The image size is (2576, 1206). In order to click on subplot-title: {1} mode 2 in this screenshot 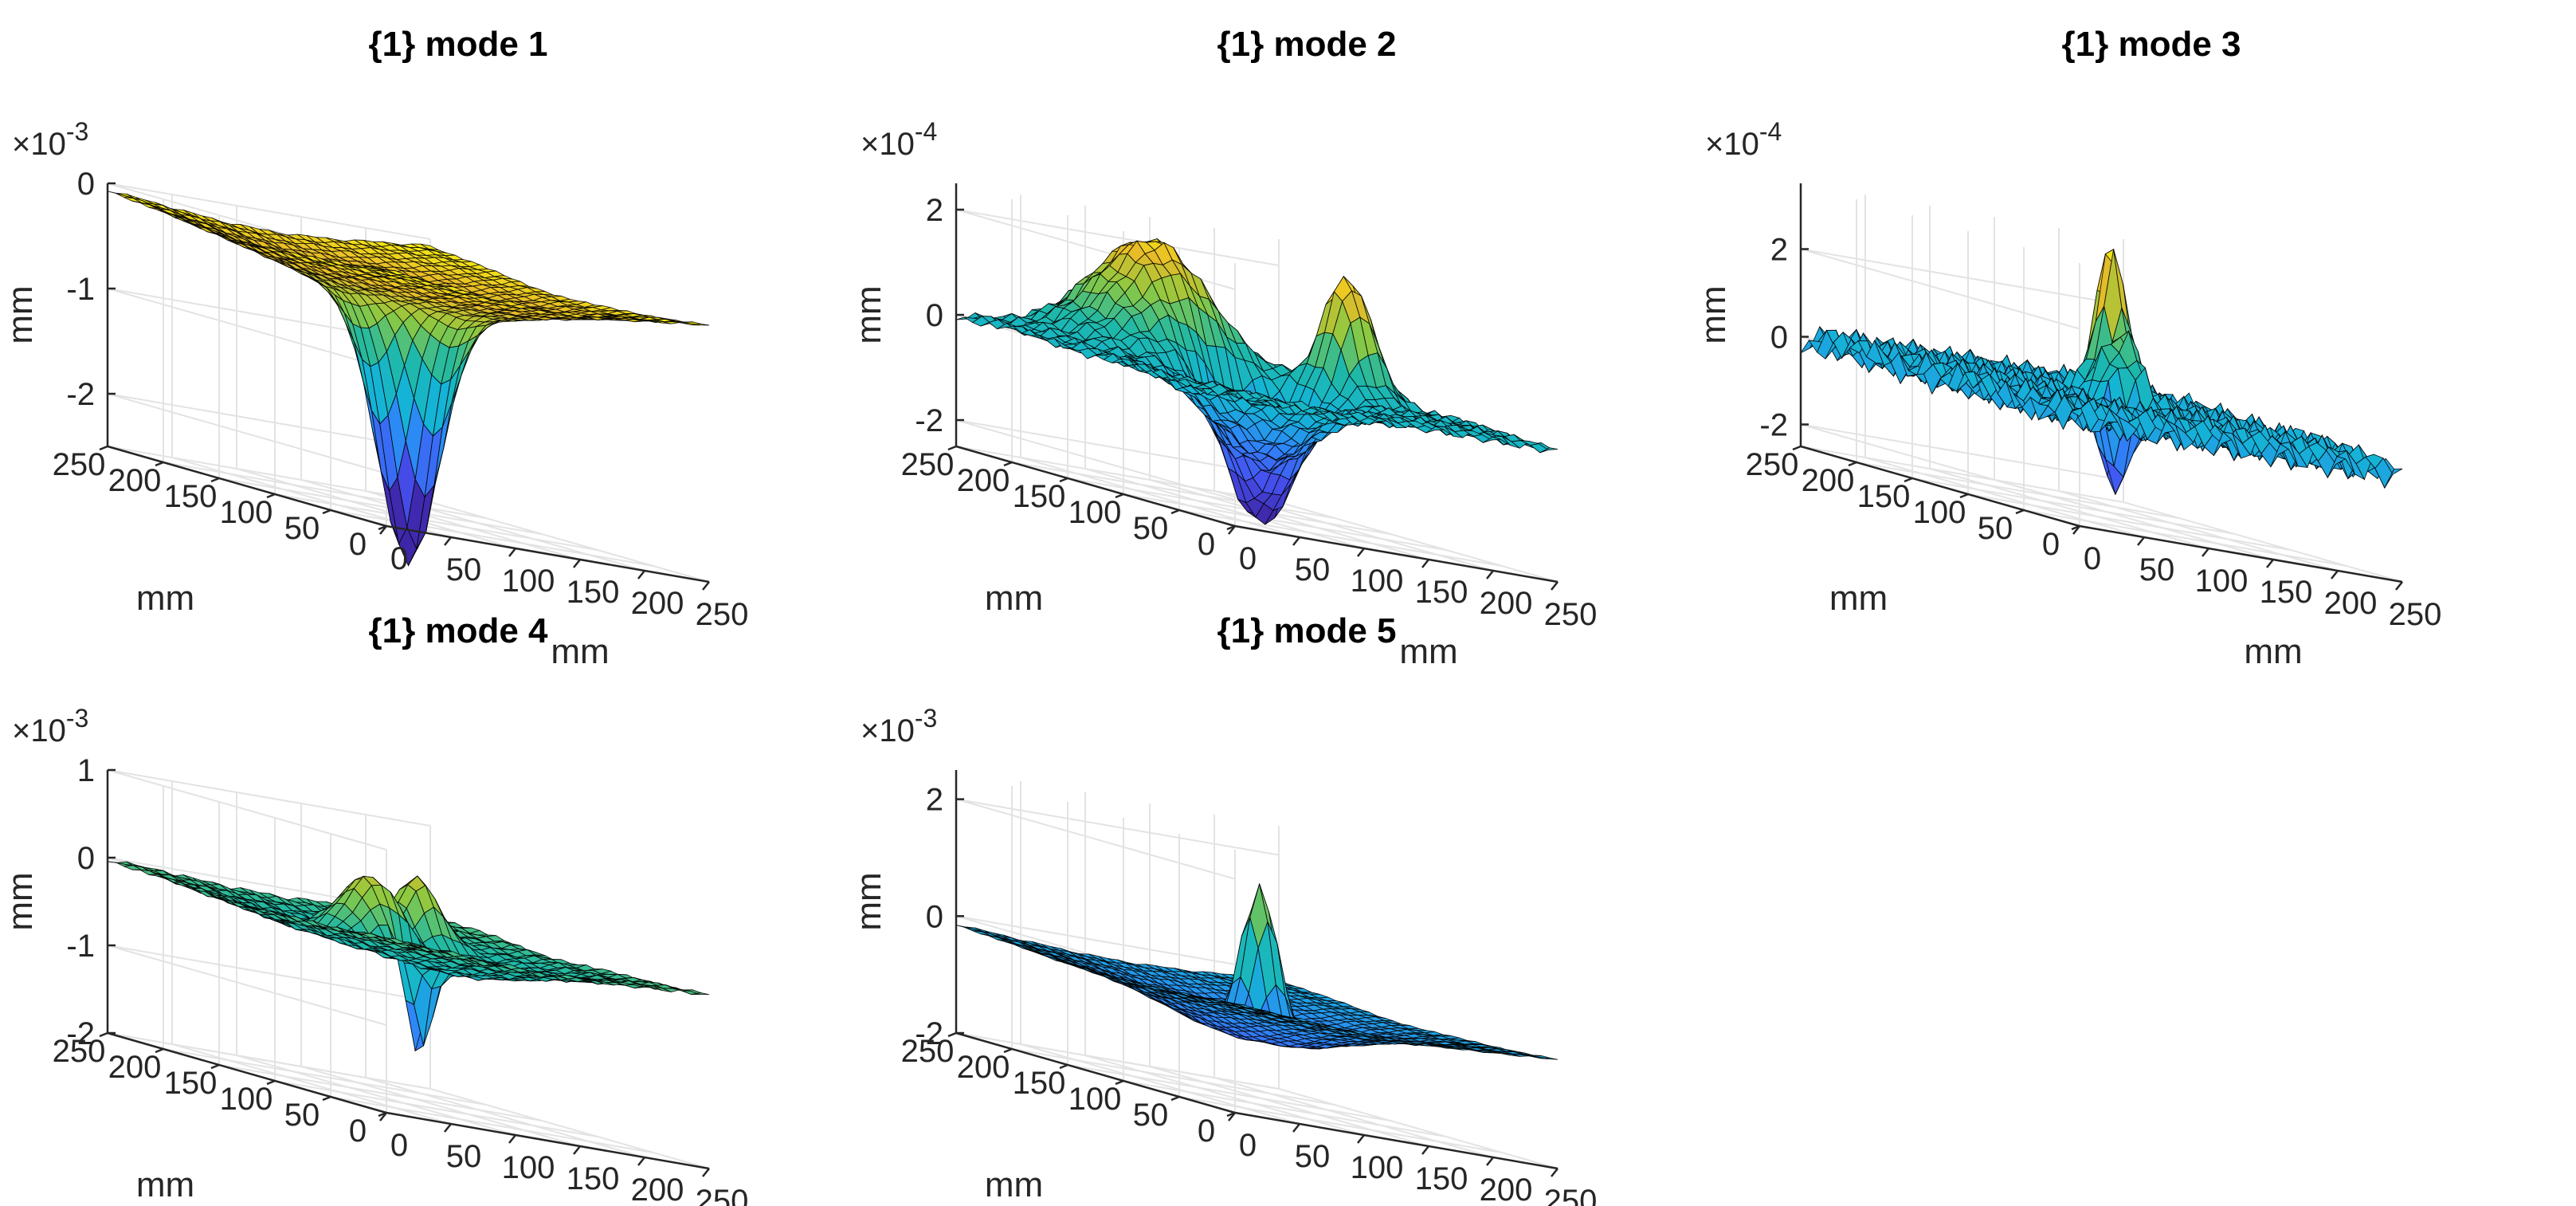, I will do `click(1307, 44)`.